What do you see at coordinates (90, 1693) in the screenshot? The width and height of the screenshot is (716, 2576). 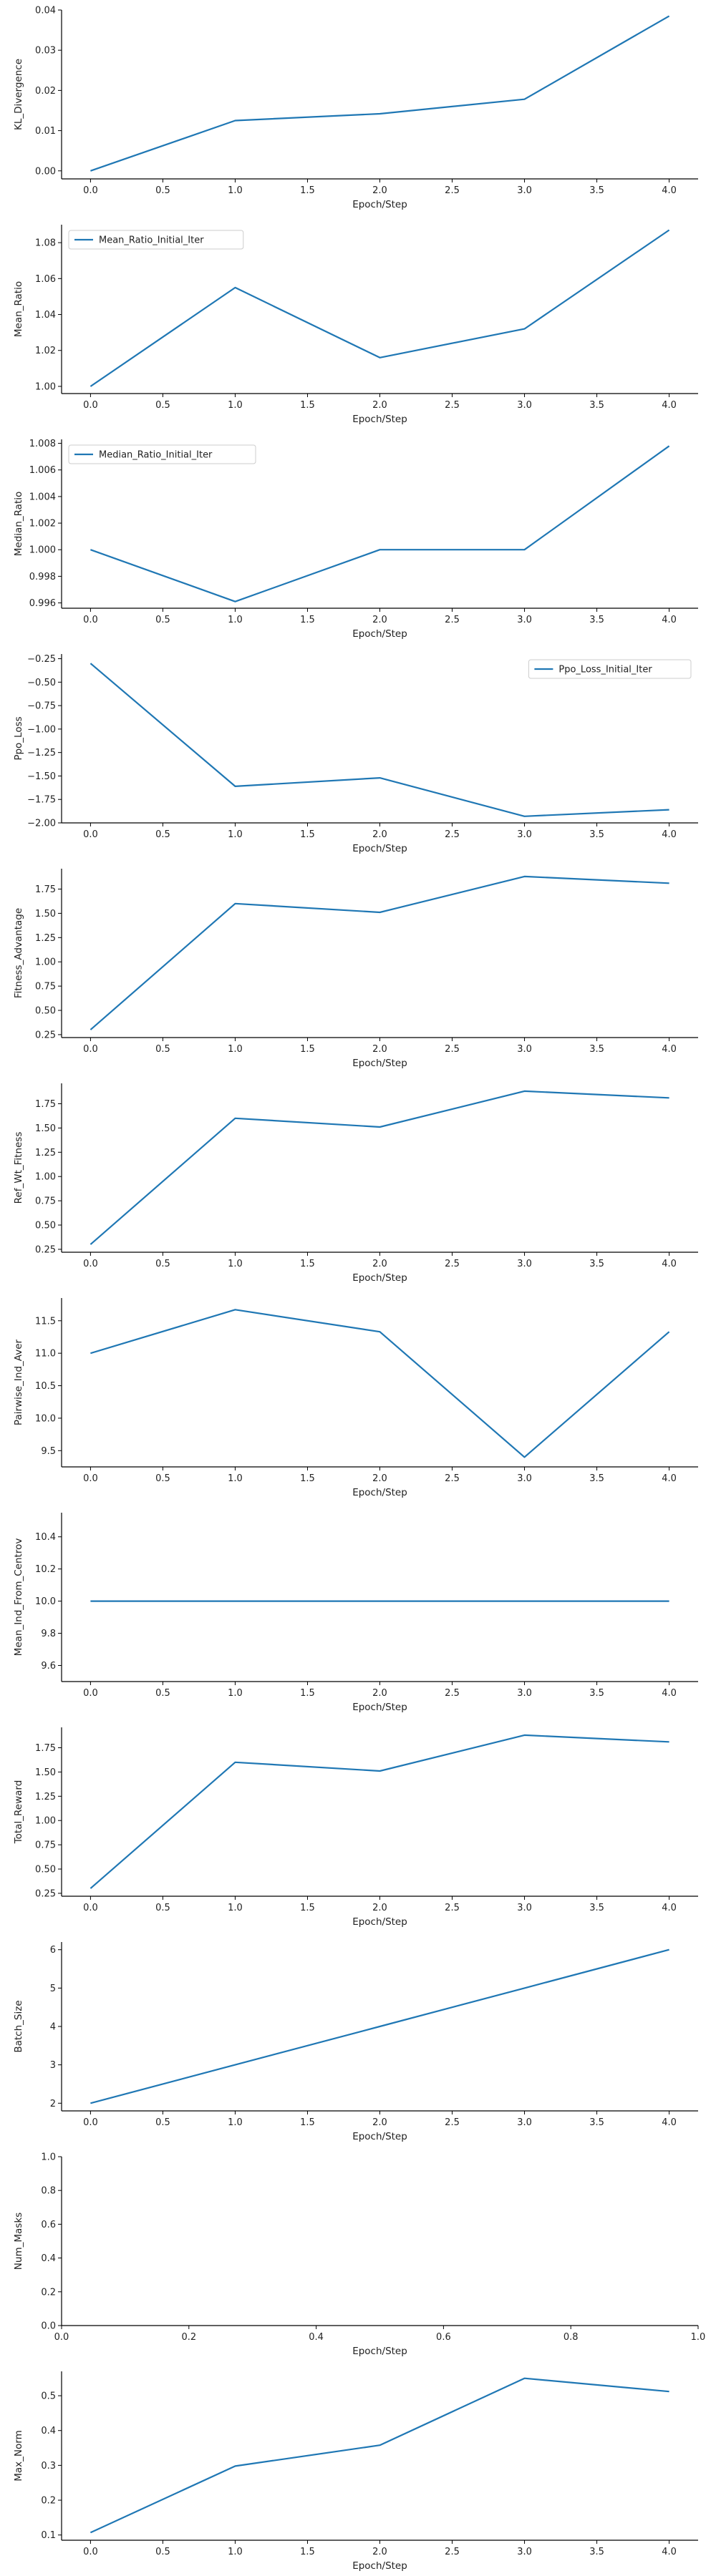 I see `x-tick-label: 0.0` at bounding box center [90, 1693].